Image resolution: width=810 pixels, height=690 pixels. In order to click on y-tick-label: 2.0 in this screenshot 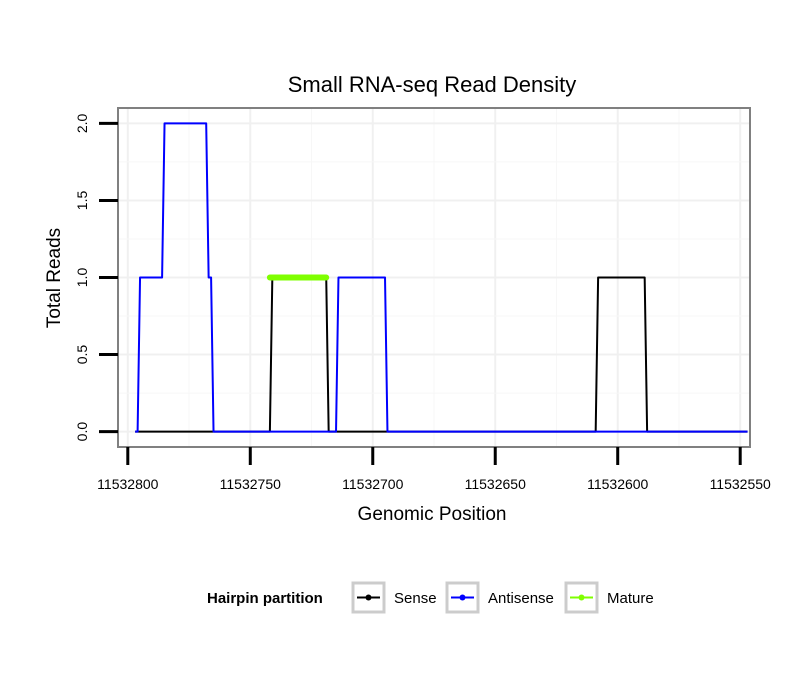, I will do `click(82, 123)`.